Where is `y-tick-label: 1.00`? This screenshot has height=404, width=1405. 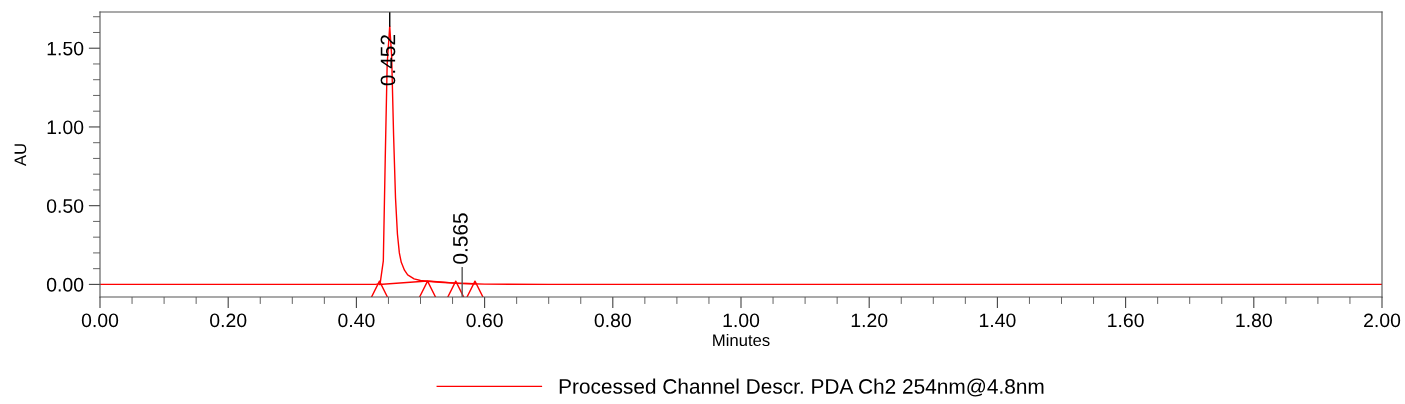
y-tick-label: 1.00 is located at coordinates (65, 127).